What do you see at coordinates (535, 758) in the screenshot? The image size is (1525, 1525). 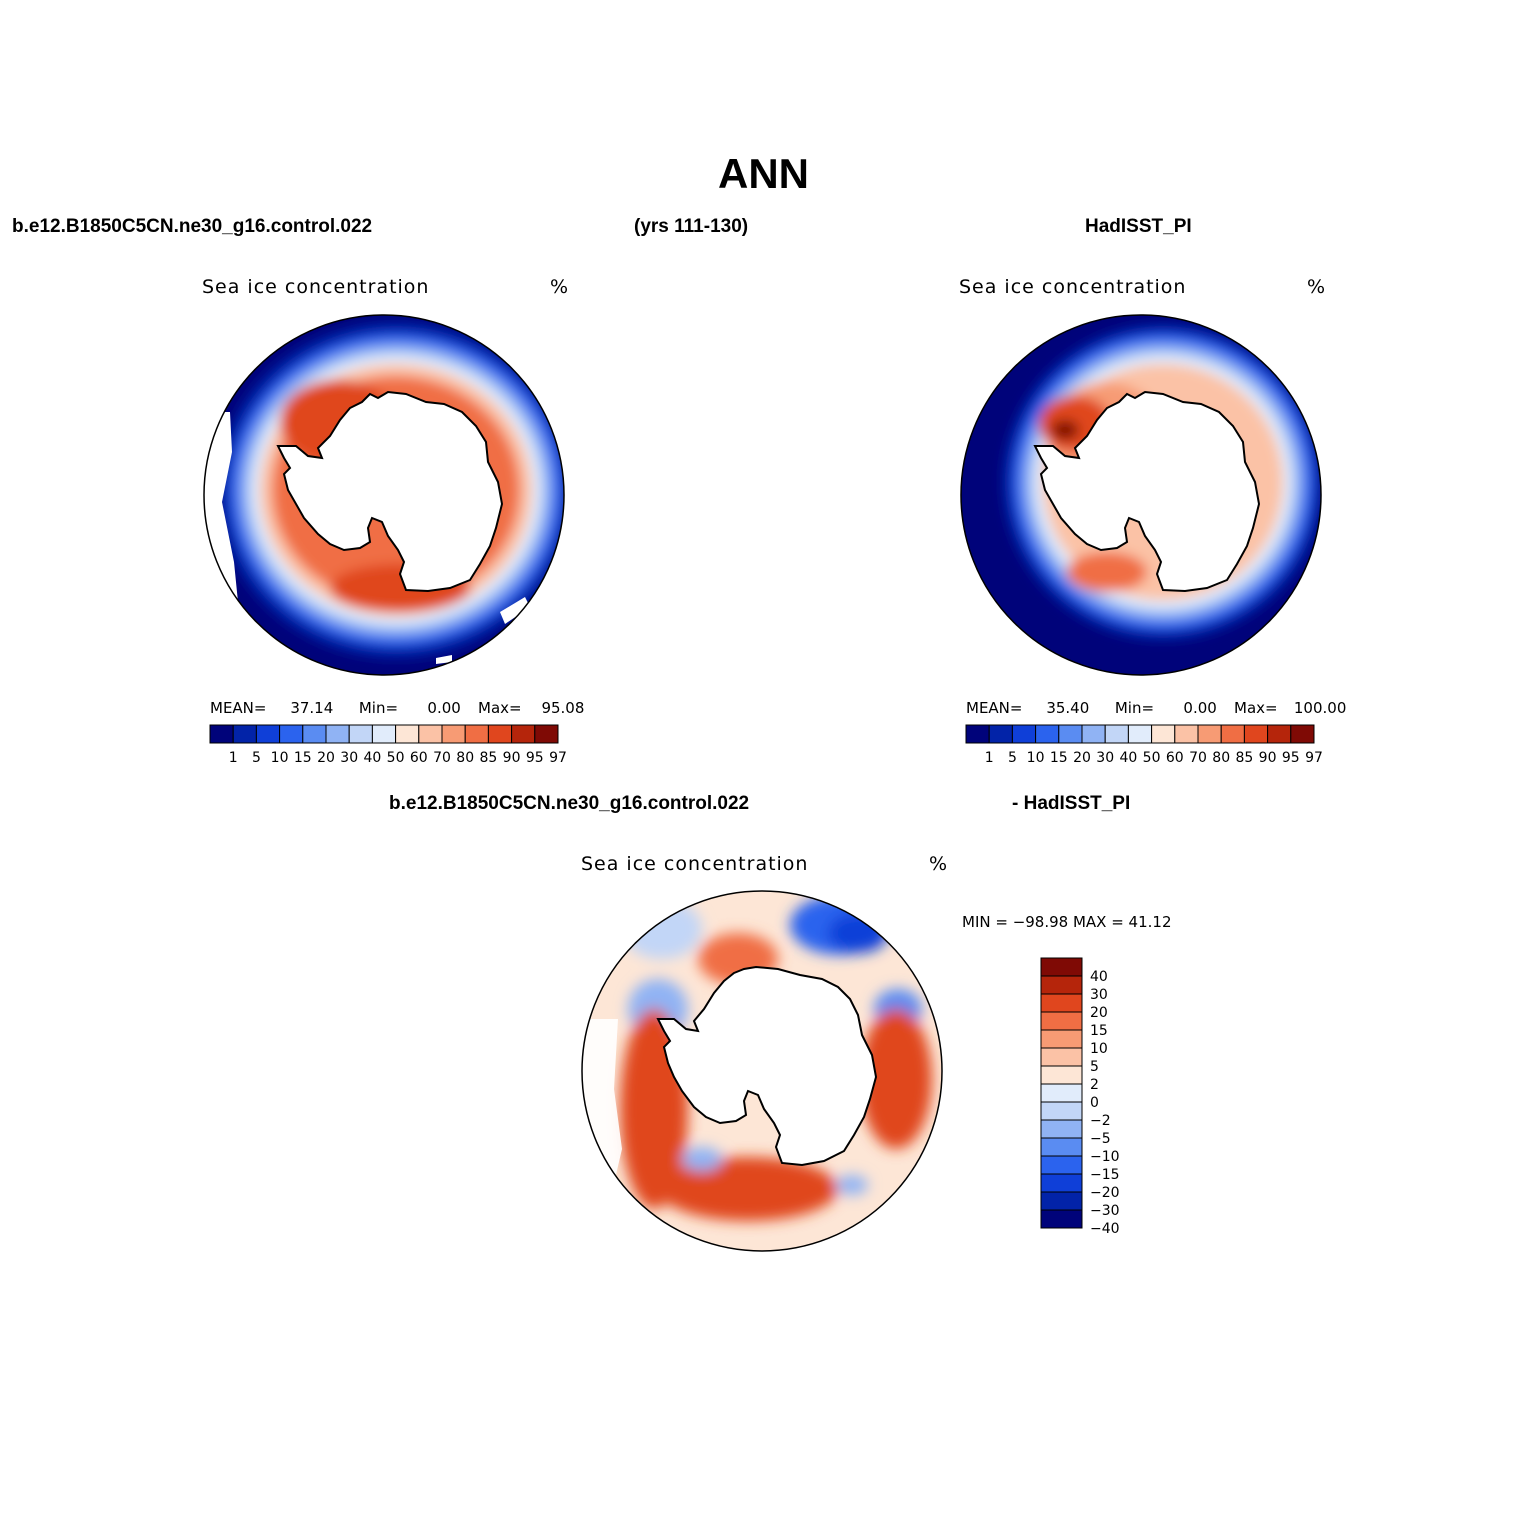 I see `model-colorbar-tick-label: 95` at bounding box center [535, 758].